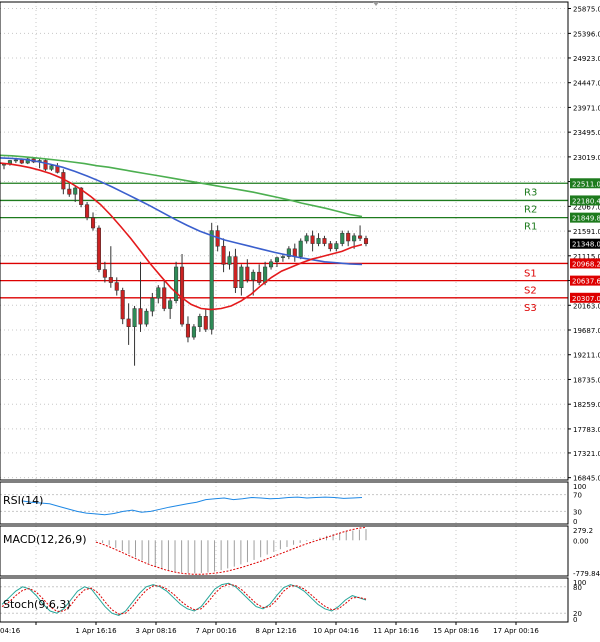  I want to click on x-tick-label: 1 Apr 16:16, so click(96, 631).